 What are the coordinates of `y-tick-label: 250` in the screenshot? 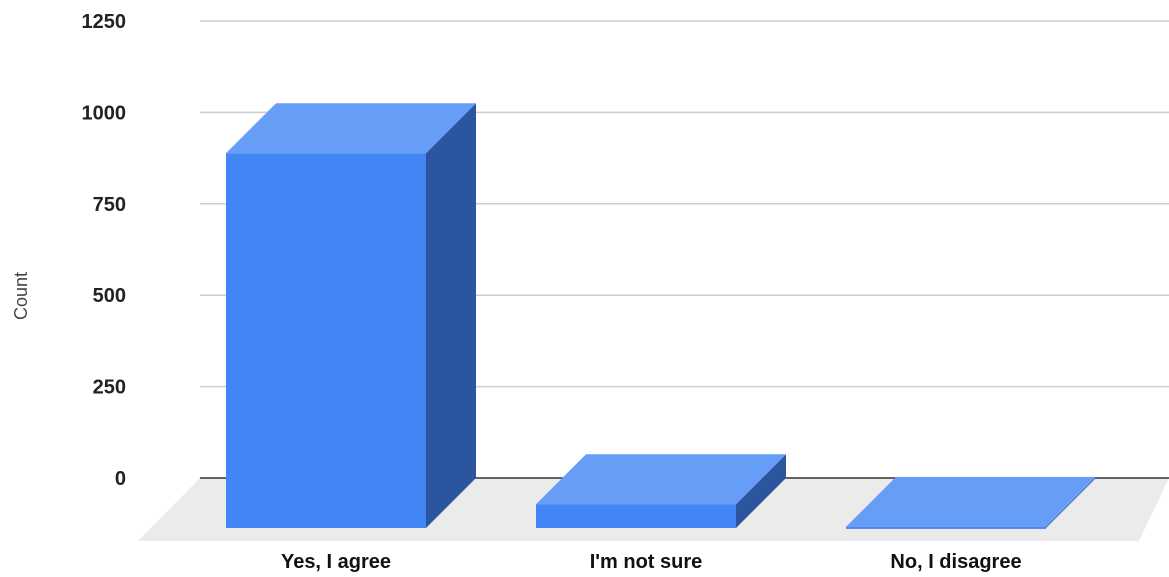 It's located at (109, 388).